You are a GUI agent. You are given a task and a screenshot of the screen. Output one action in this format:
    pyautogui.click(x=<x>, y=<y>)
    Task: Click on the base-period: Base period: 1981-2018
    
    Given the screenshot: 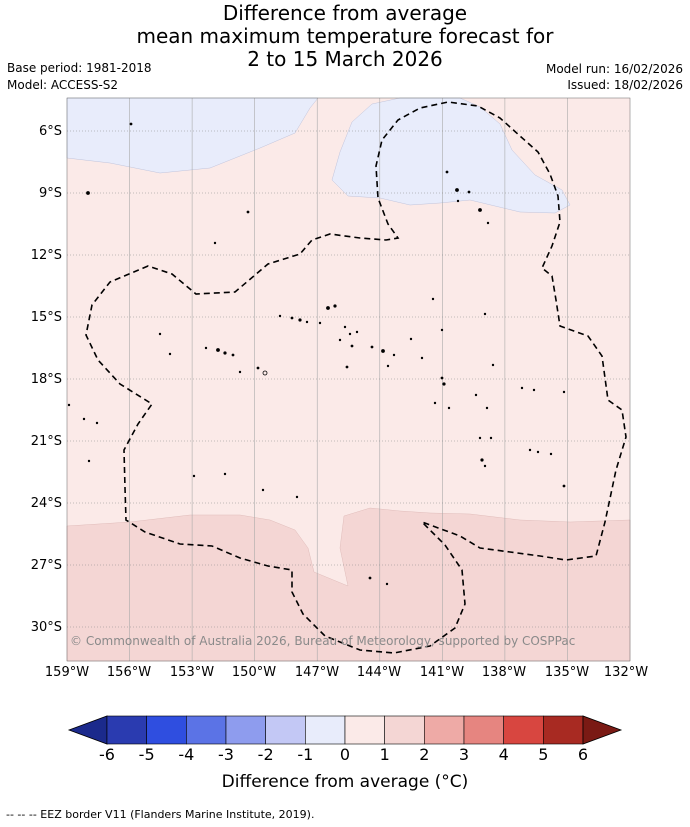 What is the action you would take?
    pyautogui.click(x=79, y=68)
    